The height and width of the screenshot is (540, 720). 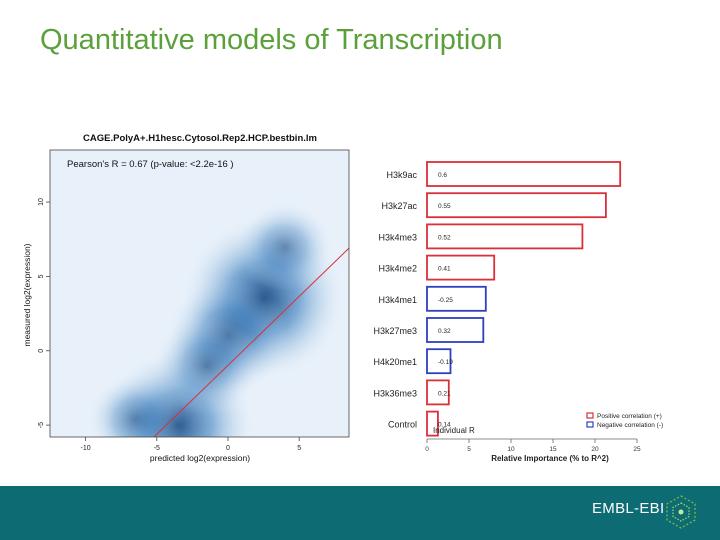 What do you see at coordinates (41, 351) in the screenshot?
I see `scatter-y-tick-label: 0` at bounding box center [41, 351].